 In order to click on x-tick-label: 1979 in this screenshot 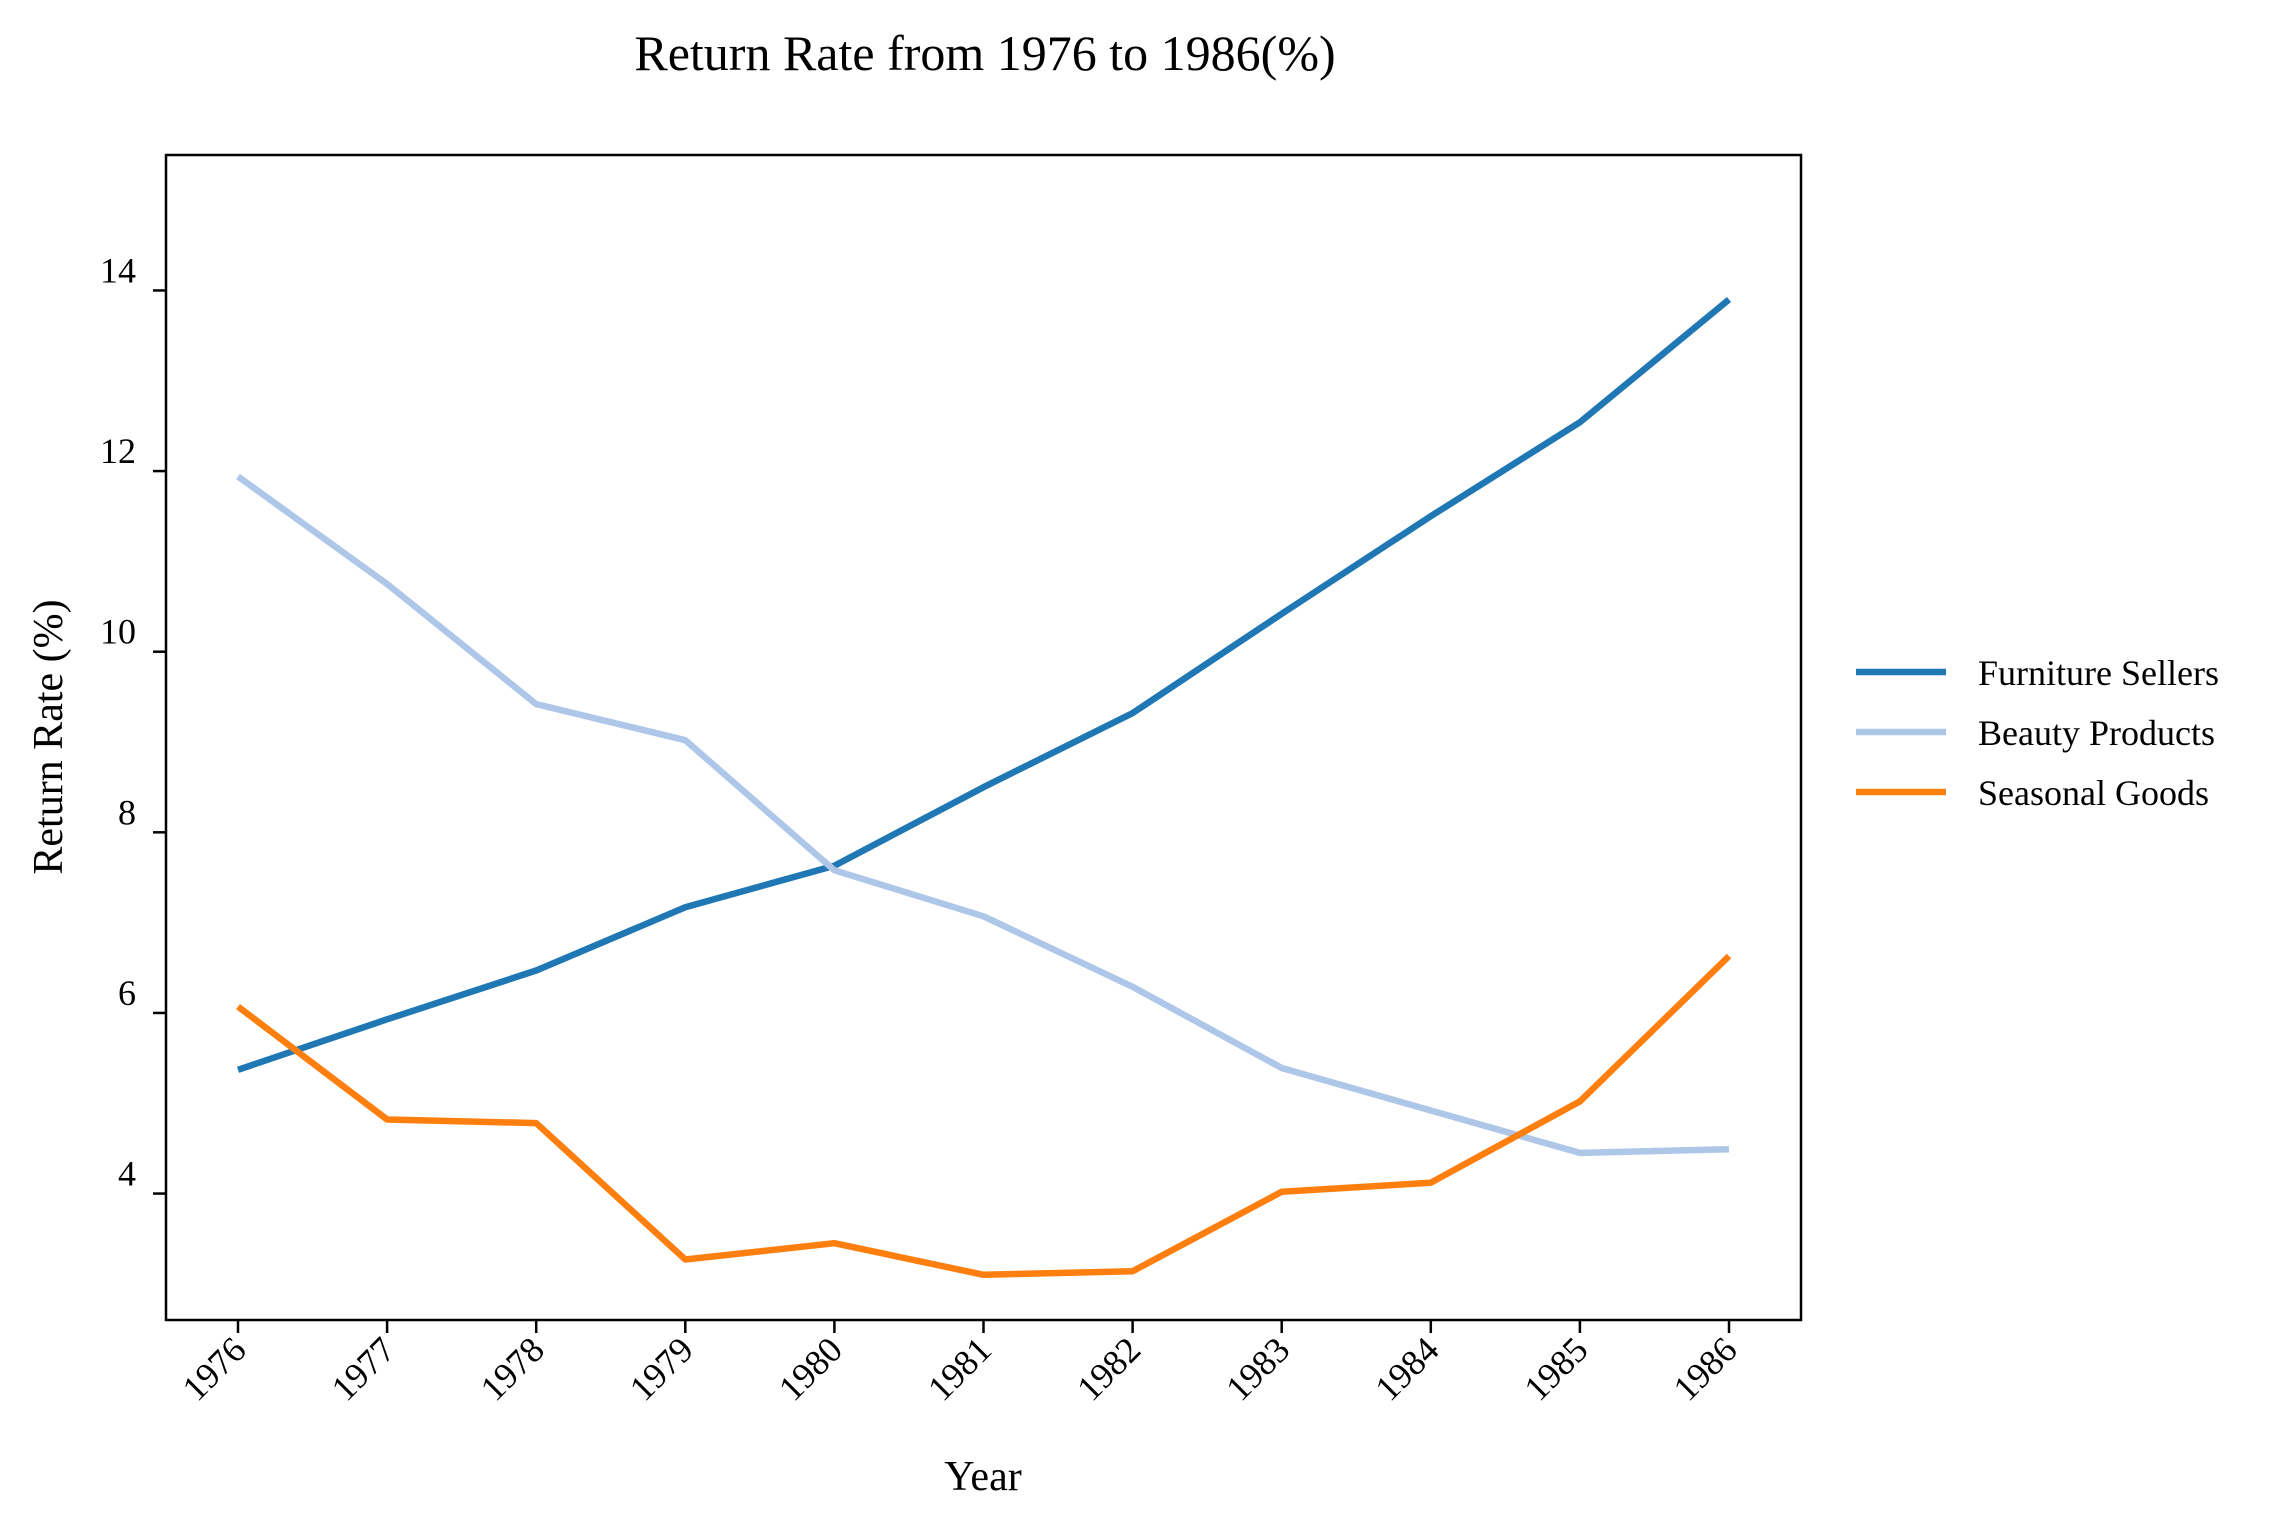, I will do `click(661, 1368)`.